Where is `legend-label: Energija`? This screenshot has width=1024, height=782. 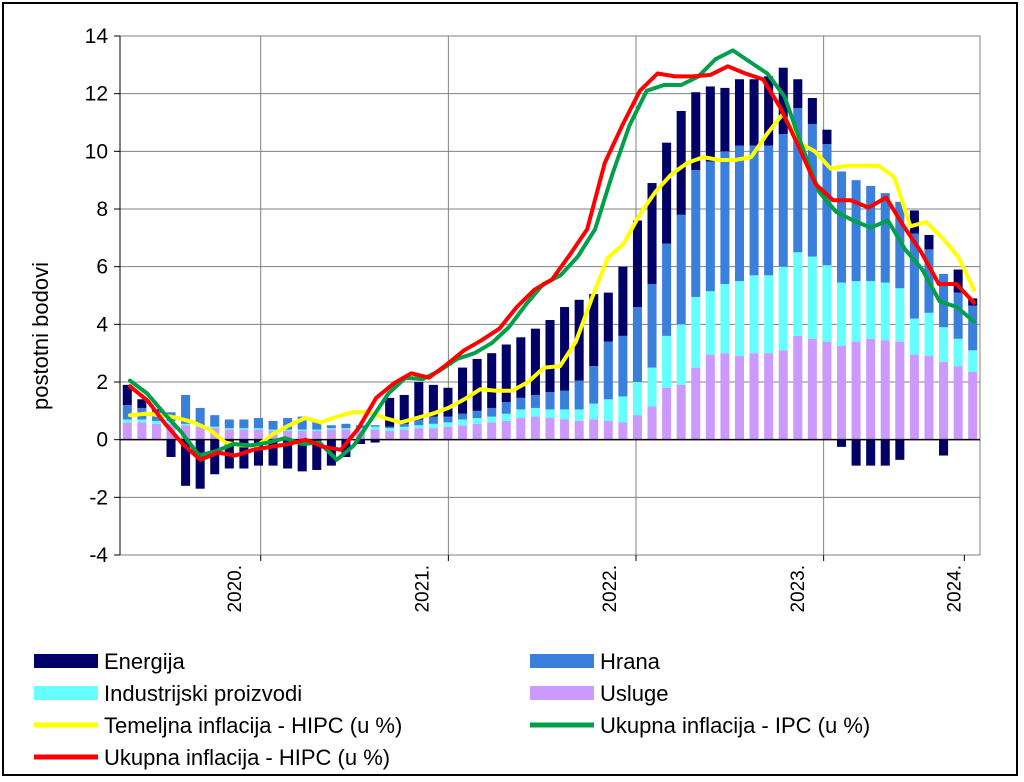
legend-label: Energija is located at coordinates (144, 661).